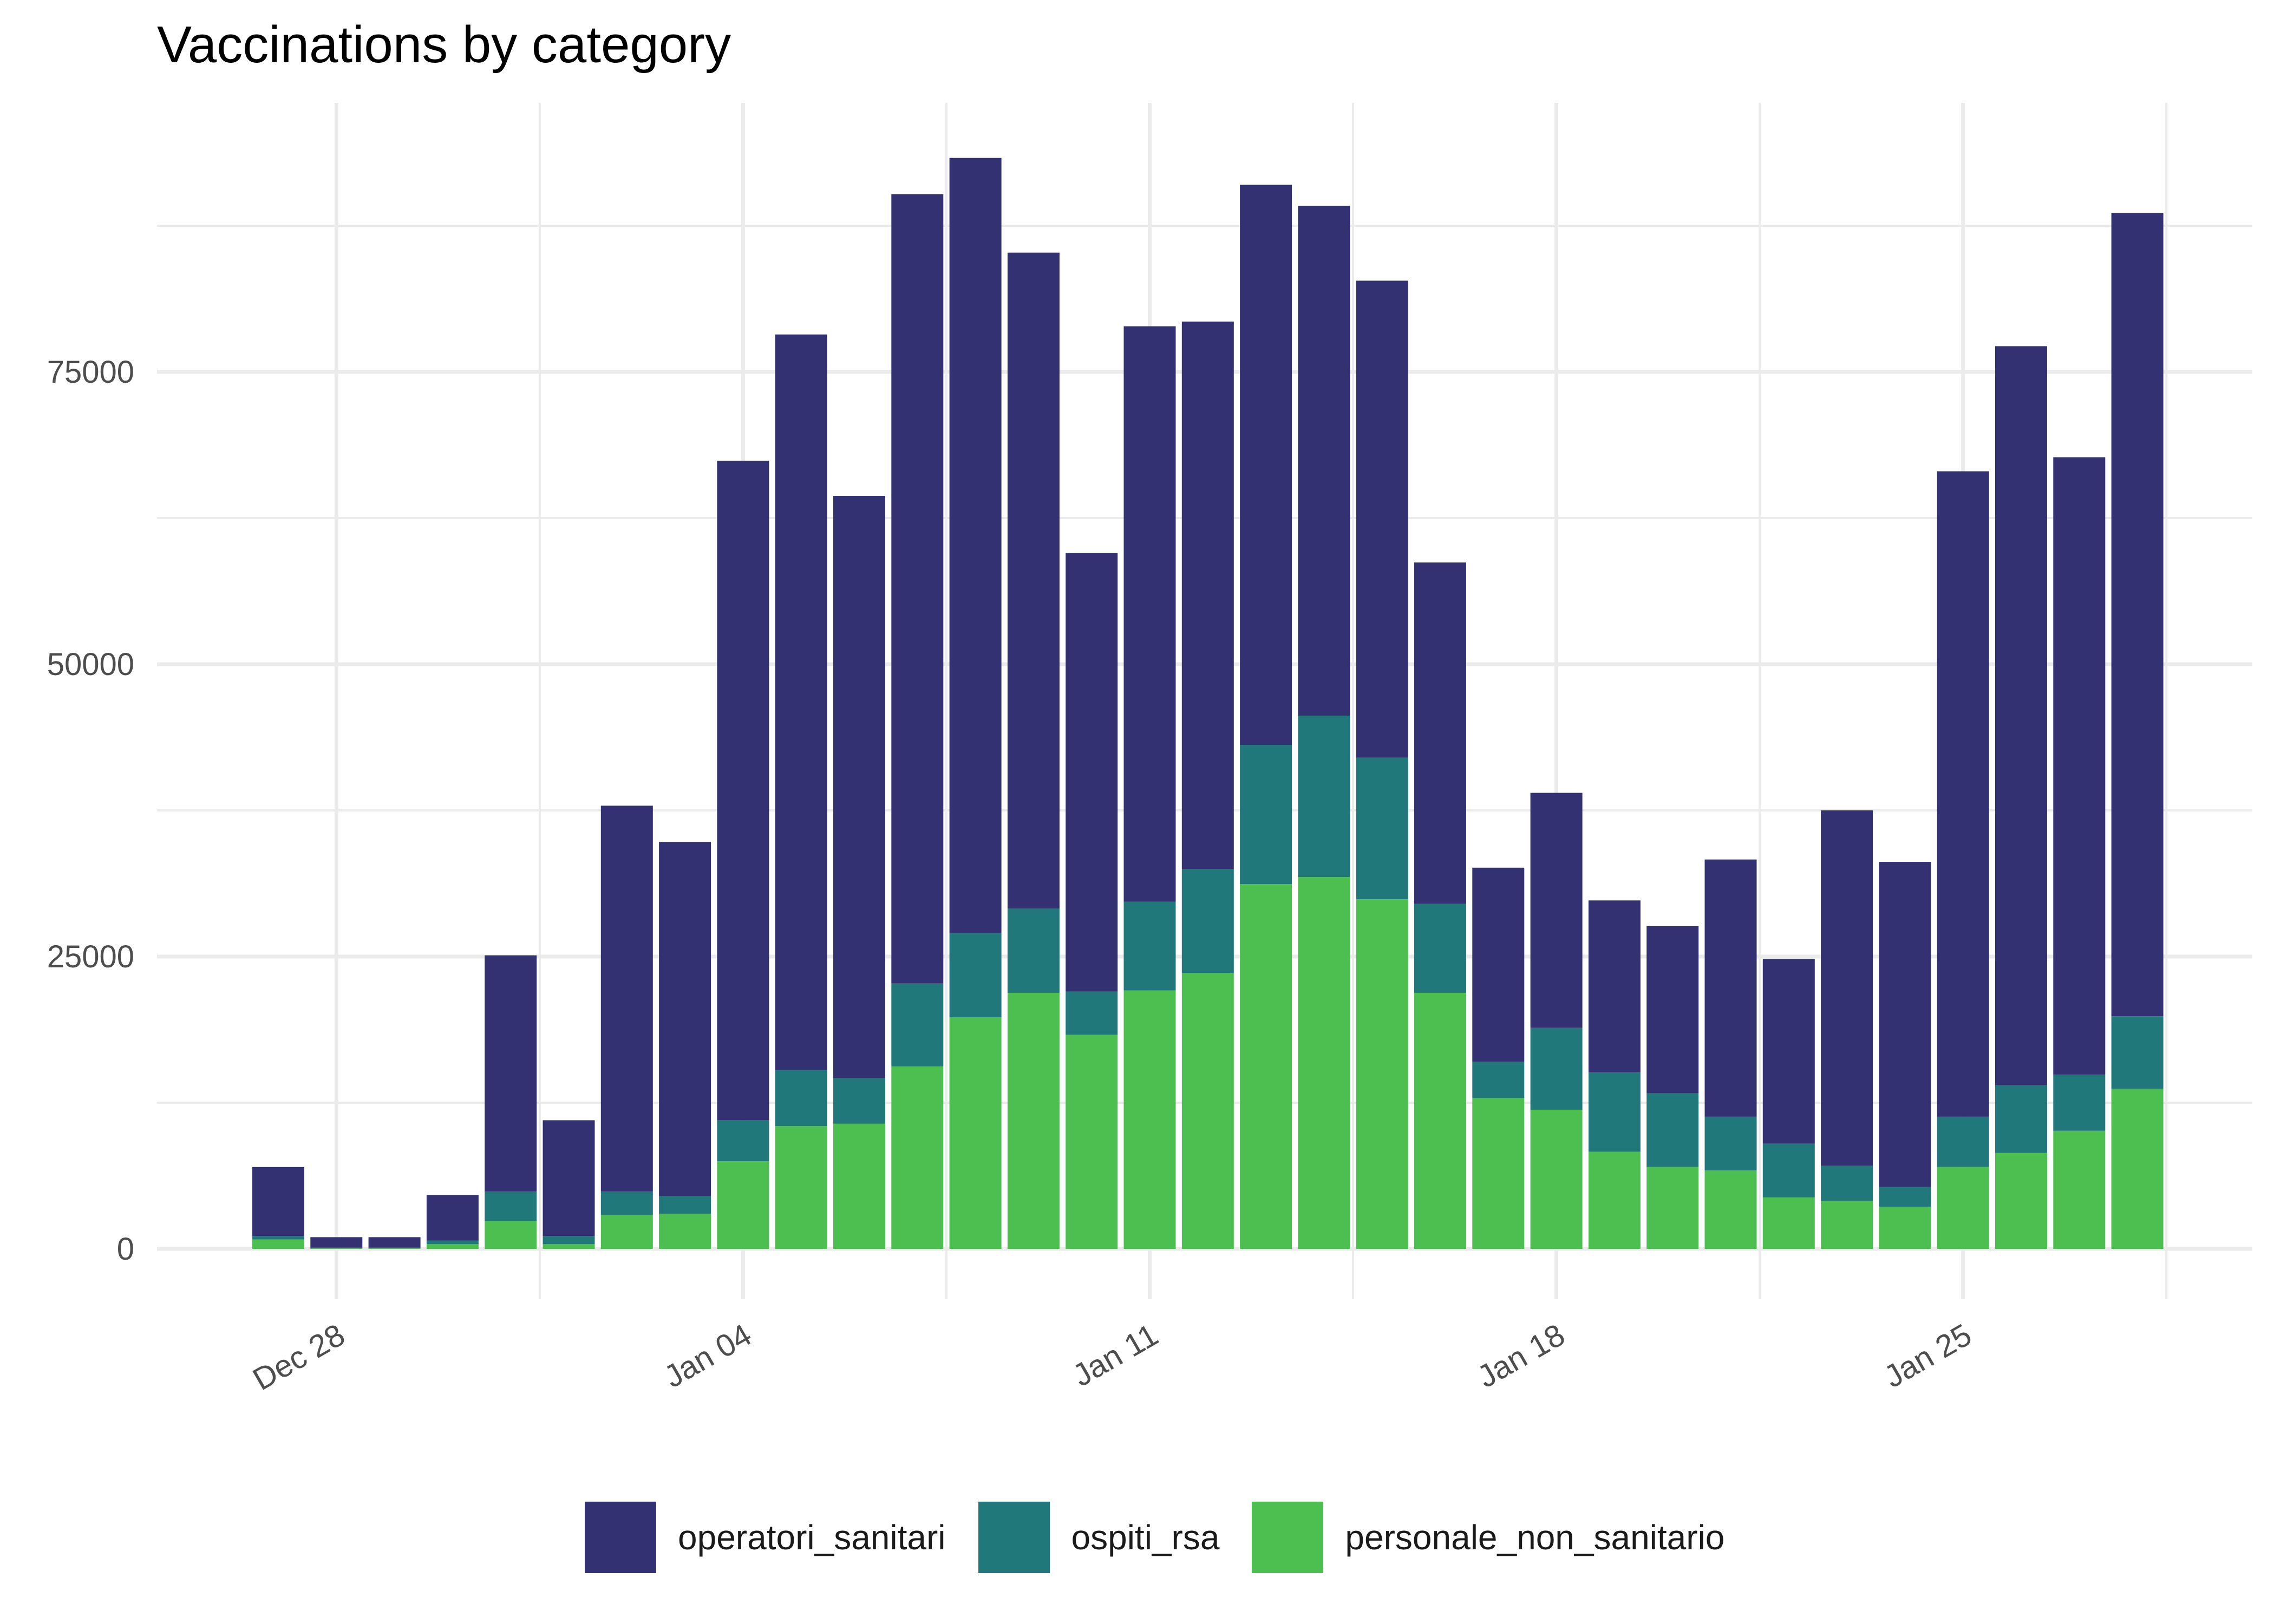  I want to click on y-tick-label: 25000, so click(91, 956).